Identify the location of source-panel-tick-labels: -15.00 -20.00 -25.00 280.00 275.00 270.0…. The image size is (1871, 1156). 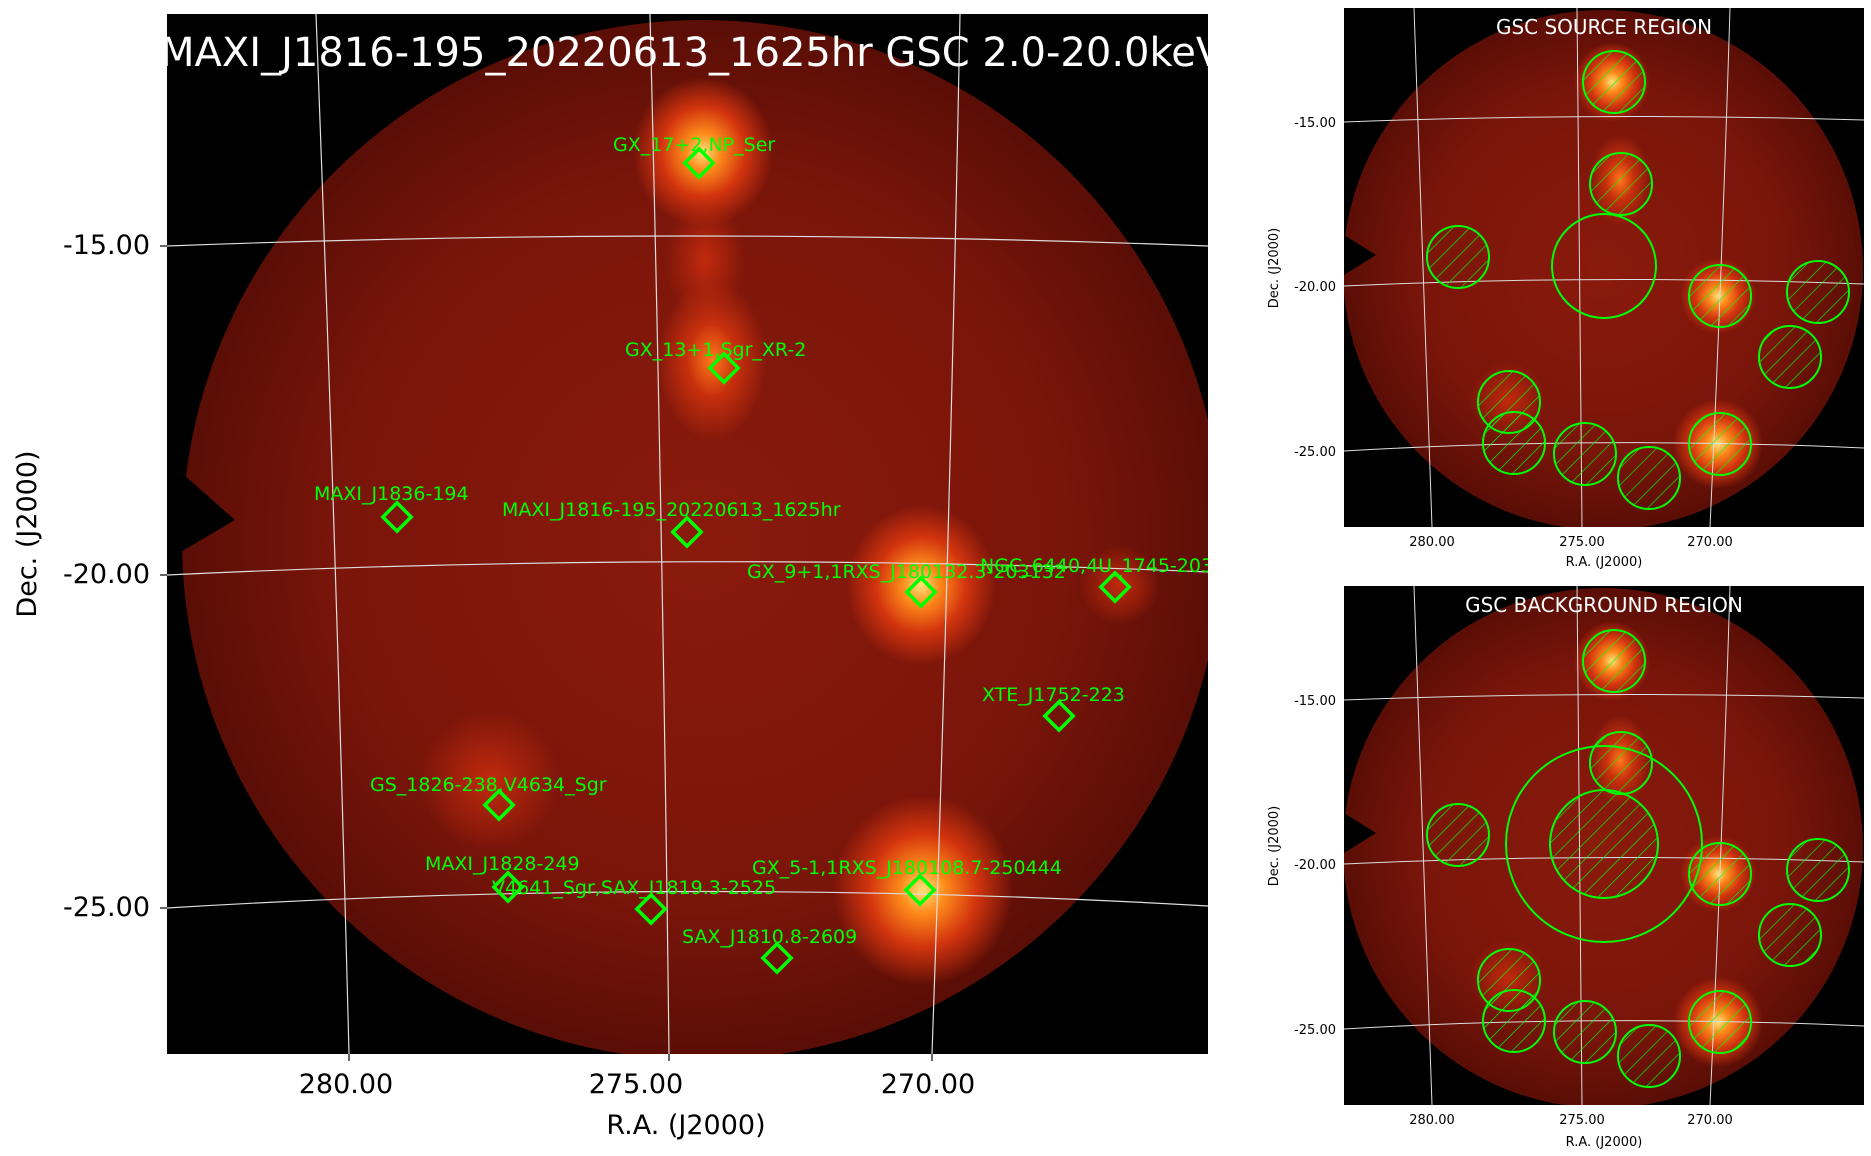
(1513, 333).